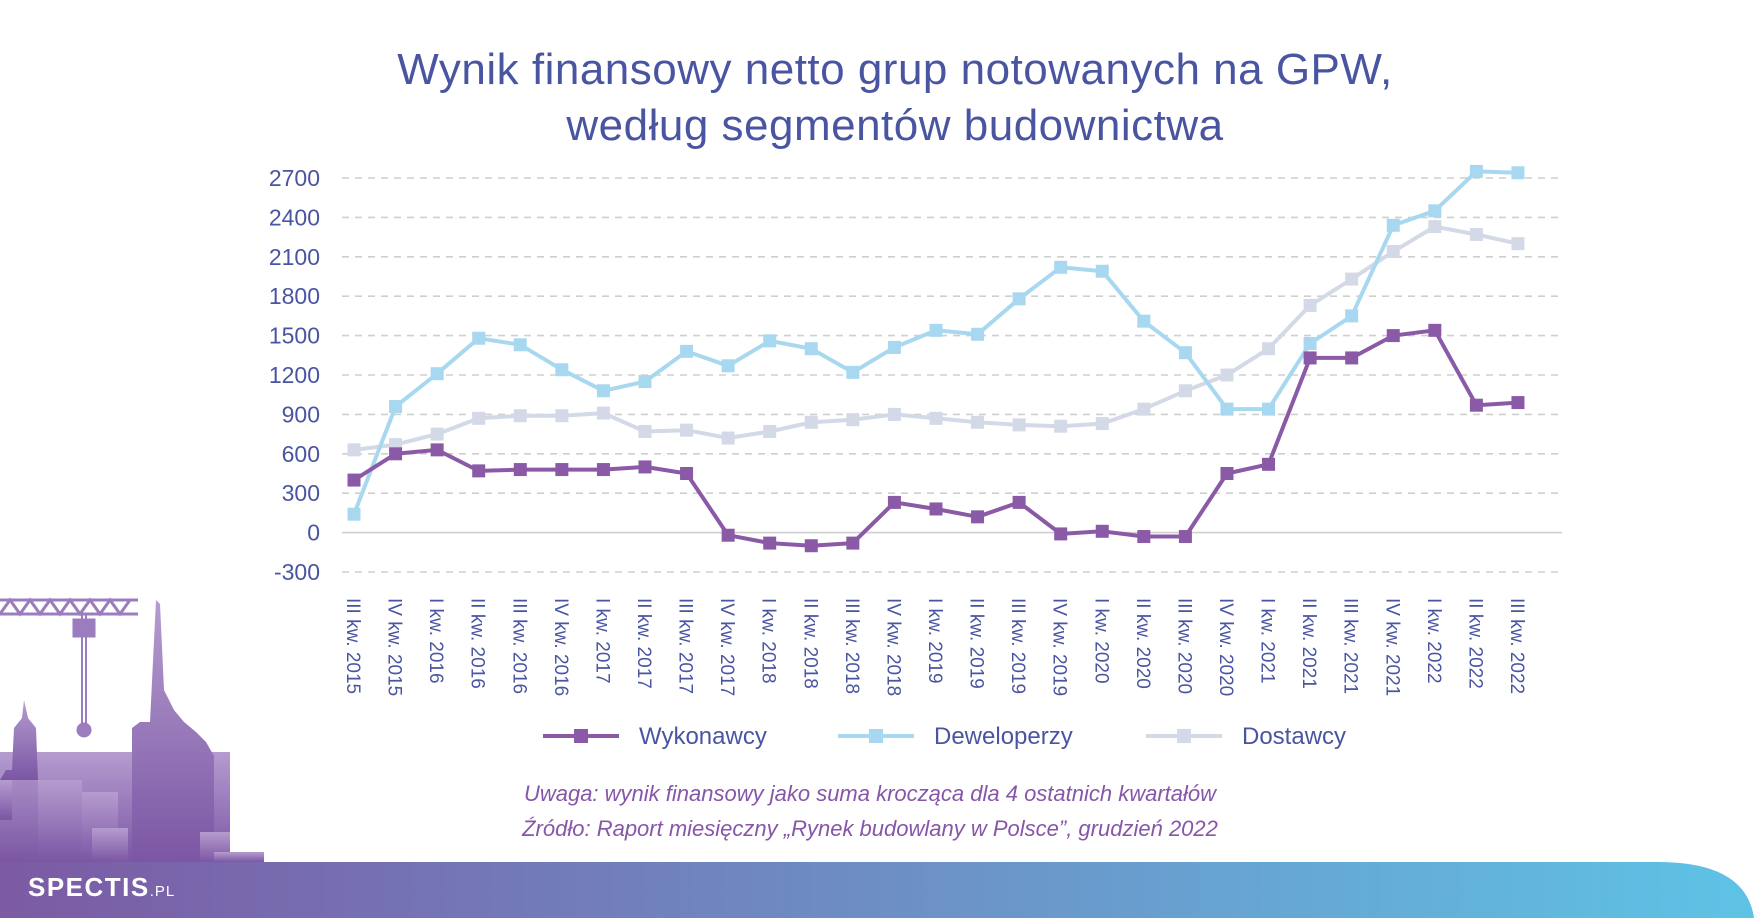 The height and width of the screenshot is (918, 1754). I want to click on skyline-illustration, so click(132, 731).